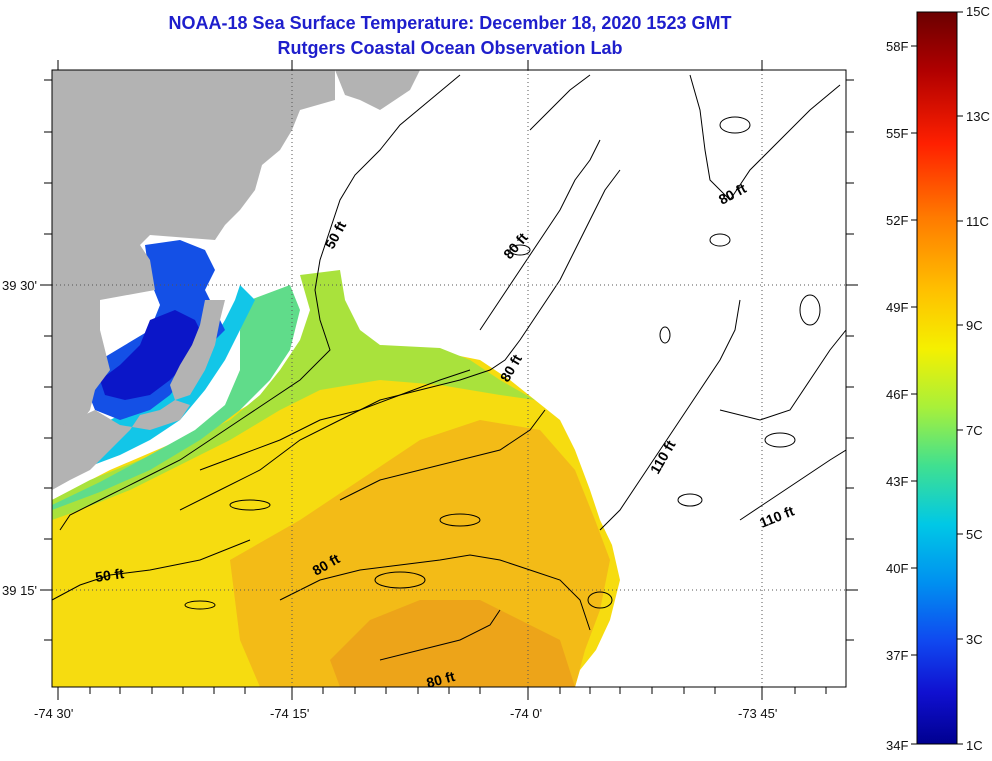 This screenshot has width=992, height=761. I want to click on land-north-fragments, so click(377, 90).